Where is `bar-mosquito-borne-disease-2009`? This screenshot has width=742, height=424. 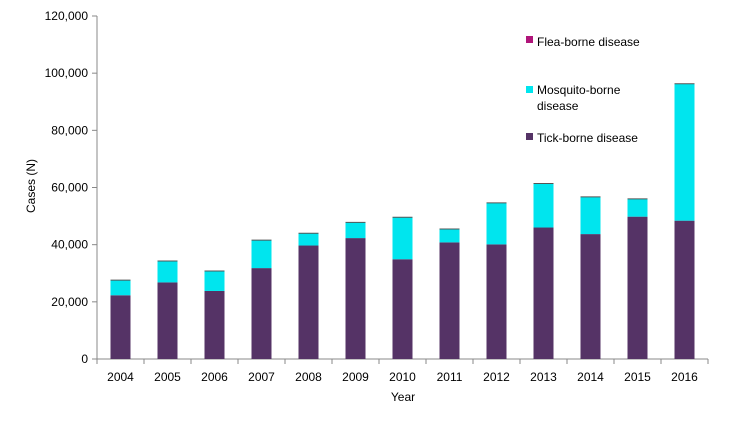
bar-mosquito-borne-disease-2009 is located at coordinates (355, 230).